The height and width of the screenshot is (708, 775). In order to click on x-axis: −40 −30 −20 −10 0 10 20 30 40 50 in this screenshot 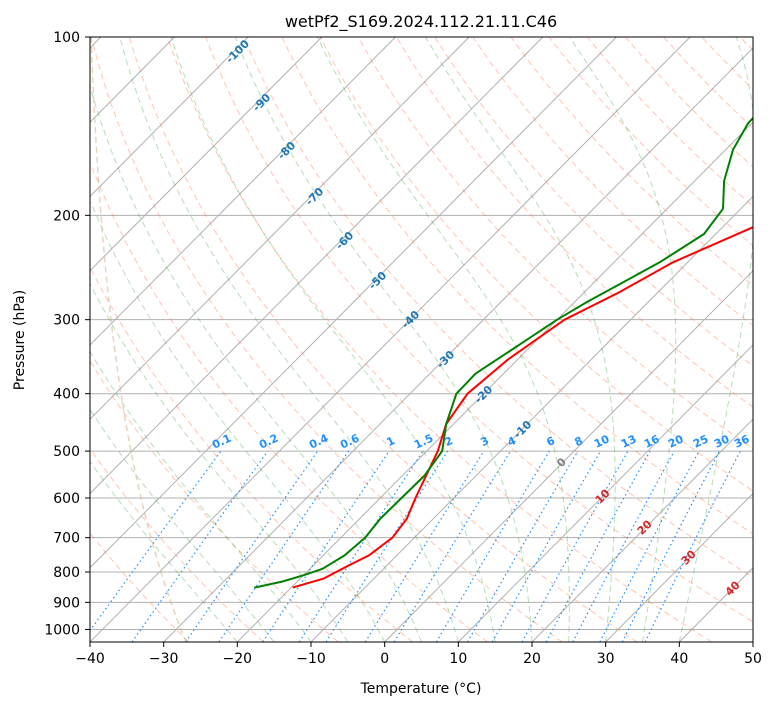, I will do `click(418, 654)`.